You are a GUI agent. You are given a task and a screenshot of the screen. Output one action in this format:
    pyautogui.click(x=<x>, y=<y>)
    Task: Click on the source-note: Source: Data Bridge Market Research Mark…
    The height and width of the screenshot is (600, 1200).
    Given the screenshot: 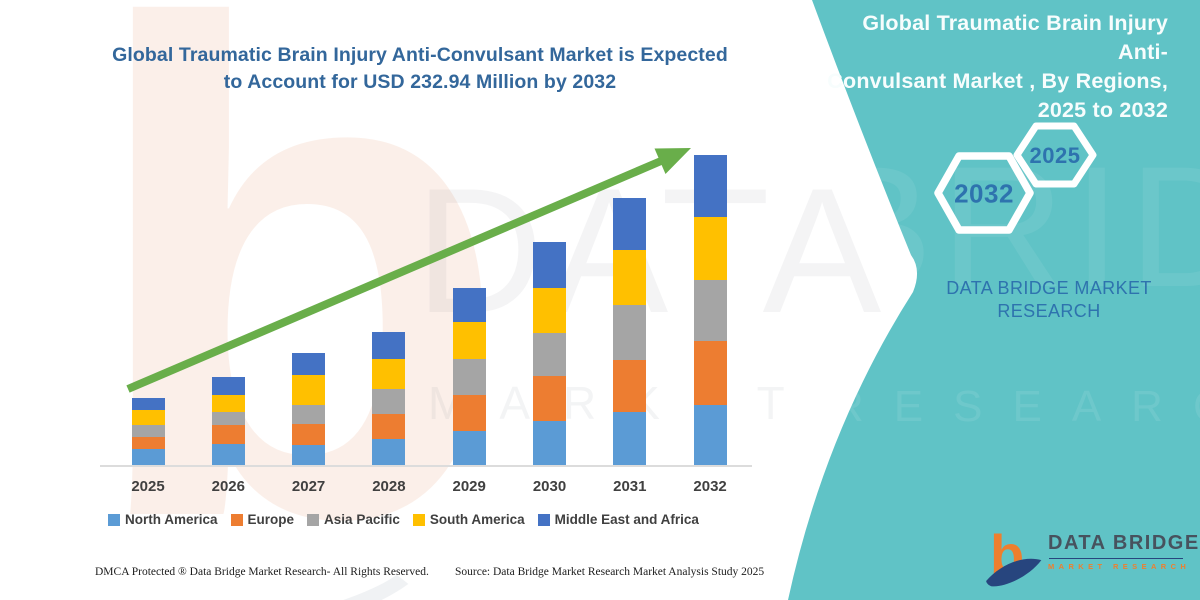 What is the action you would take?
    pyautogui.click(x=610, y=572)
    